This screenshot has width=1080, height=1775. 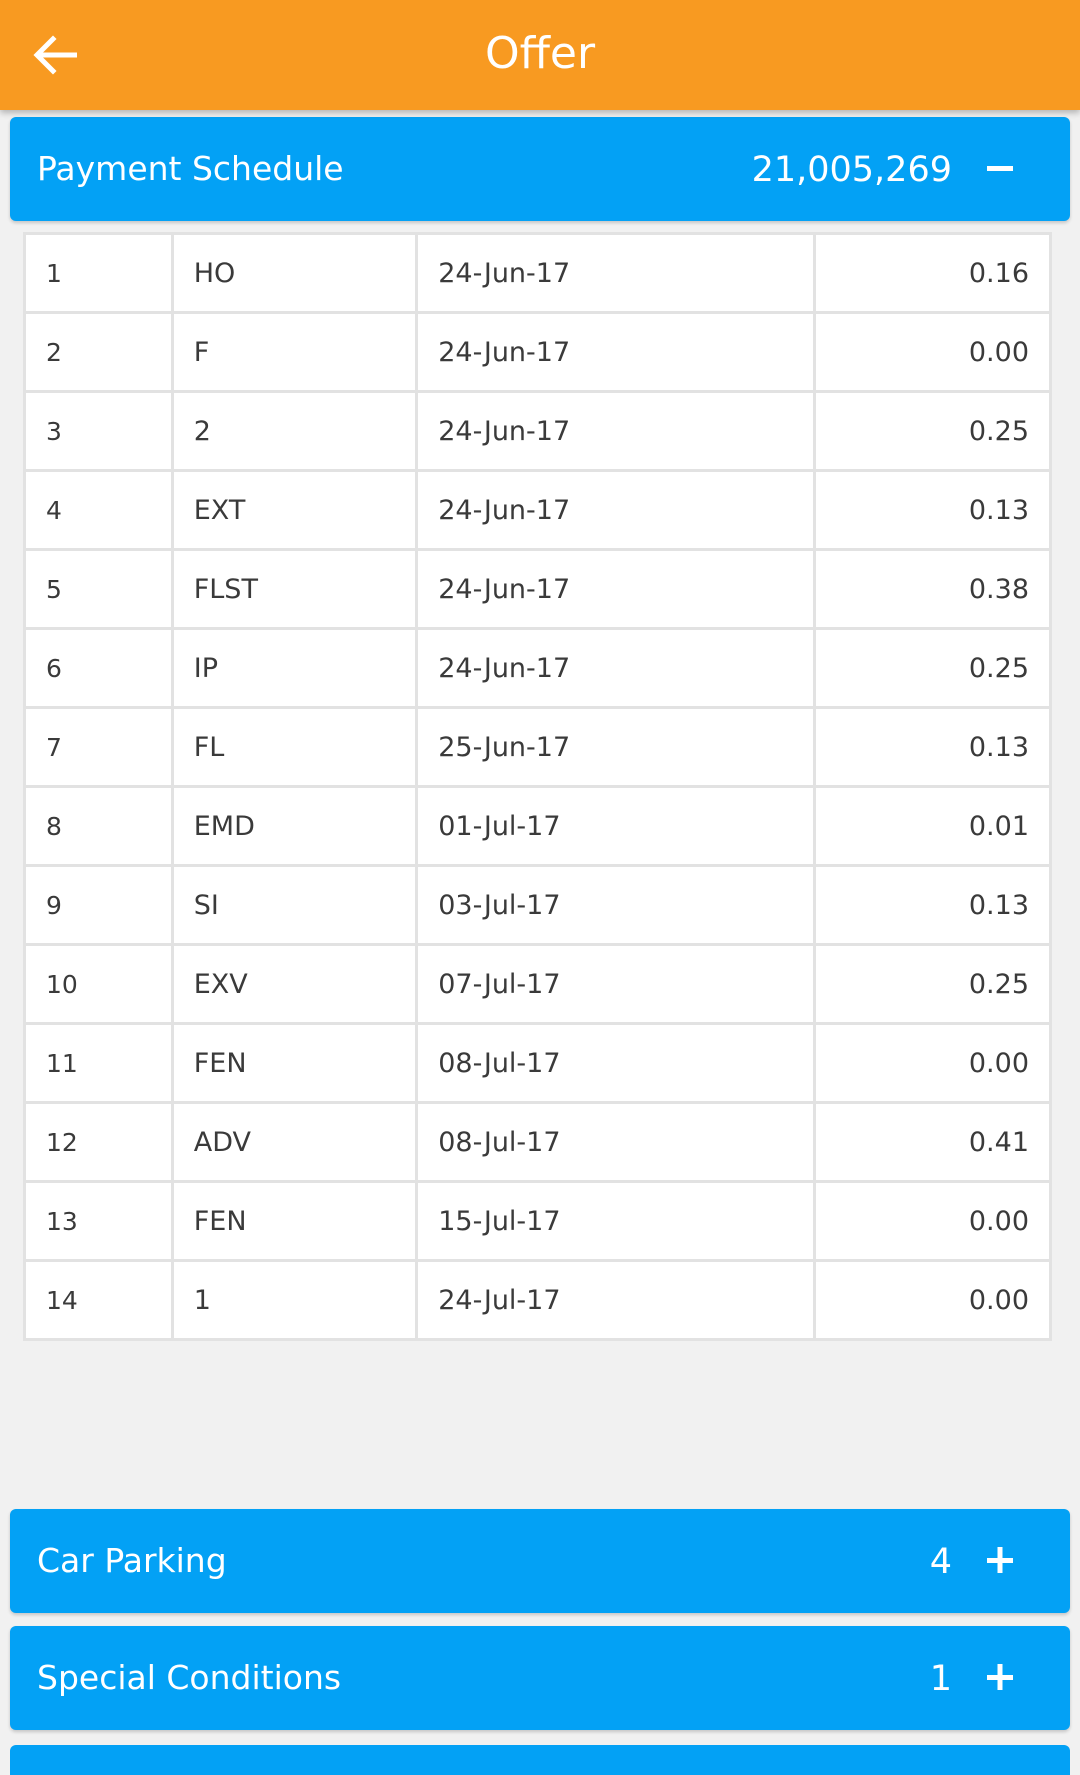 What do you see at coordinates (294, 273) in the screenshot?
I see `payment-code: HO` at bounding box center [294, 273].